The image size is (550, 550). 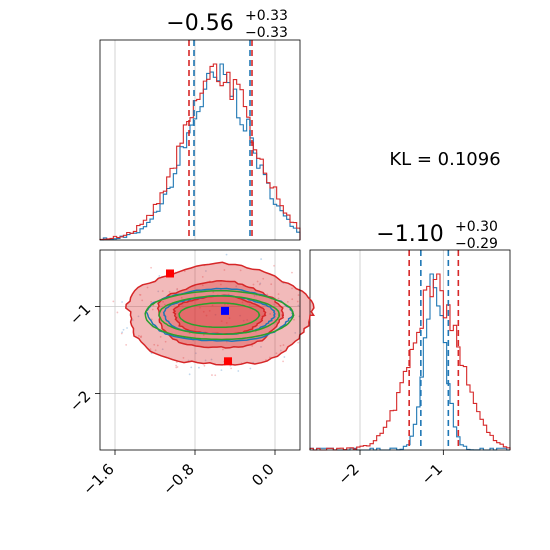 What do you see at coordinates (409, 234) in the screenshot?
I see `y-title-value: −1.10` at bounding box center [409, 234].